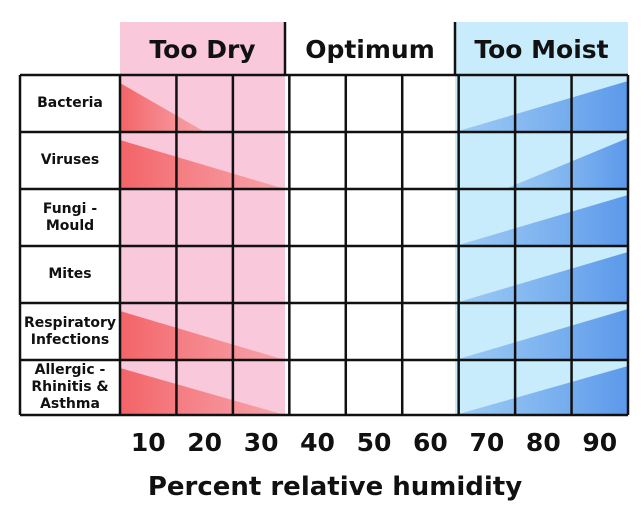 This screenshot has width=644, height=526. What do you see at coordinates (148, 442) in the screenshot?
I see `x-tick-label: 10` at bounding box center [148, 442].